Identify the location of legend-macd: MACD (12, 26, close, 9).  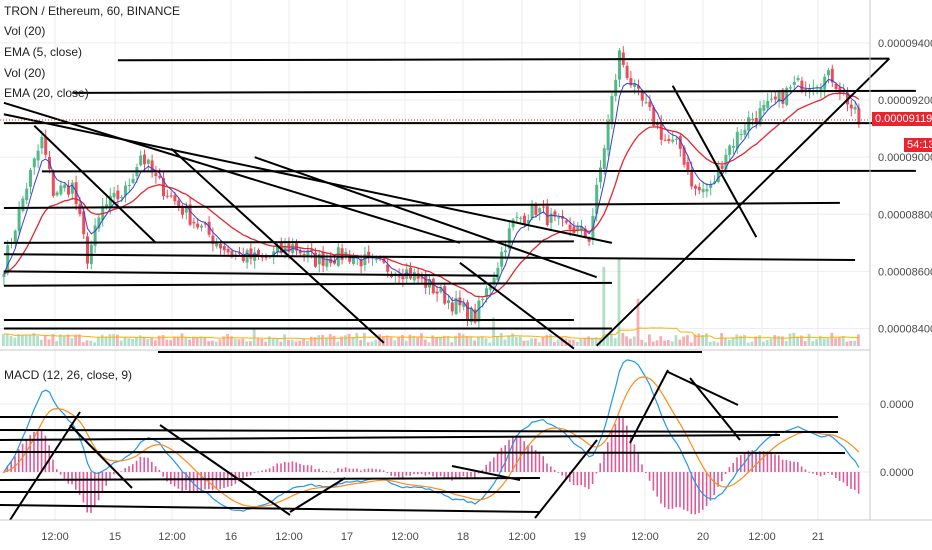
(68, 375).